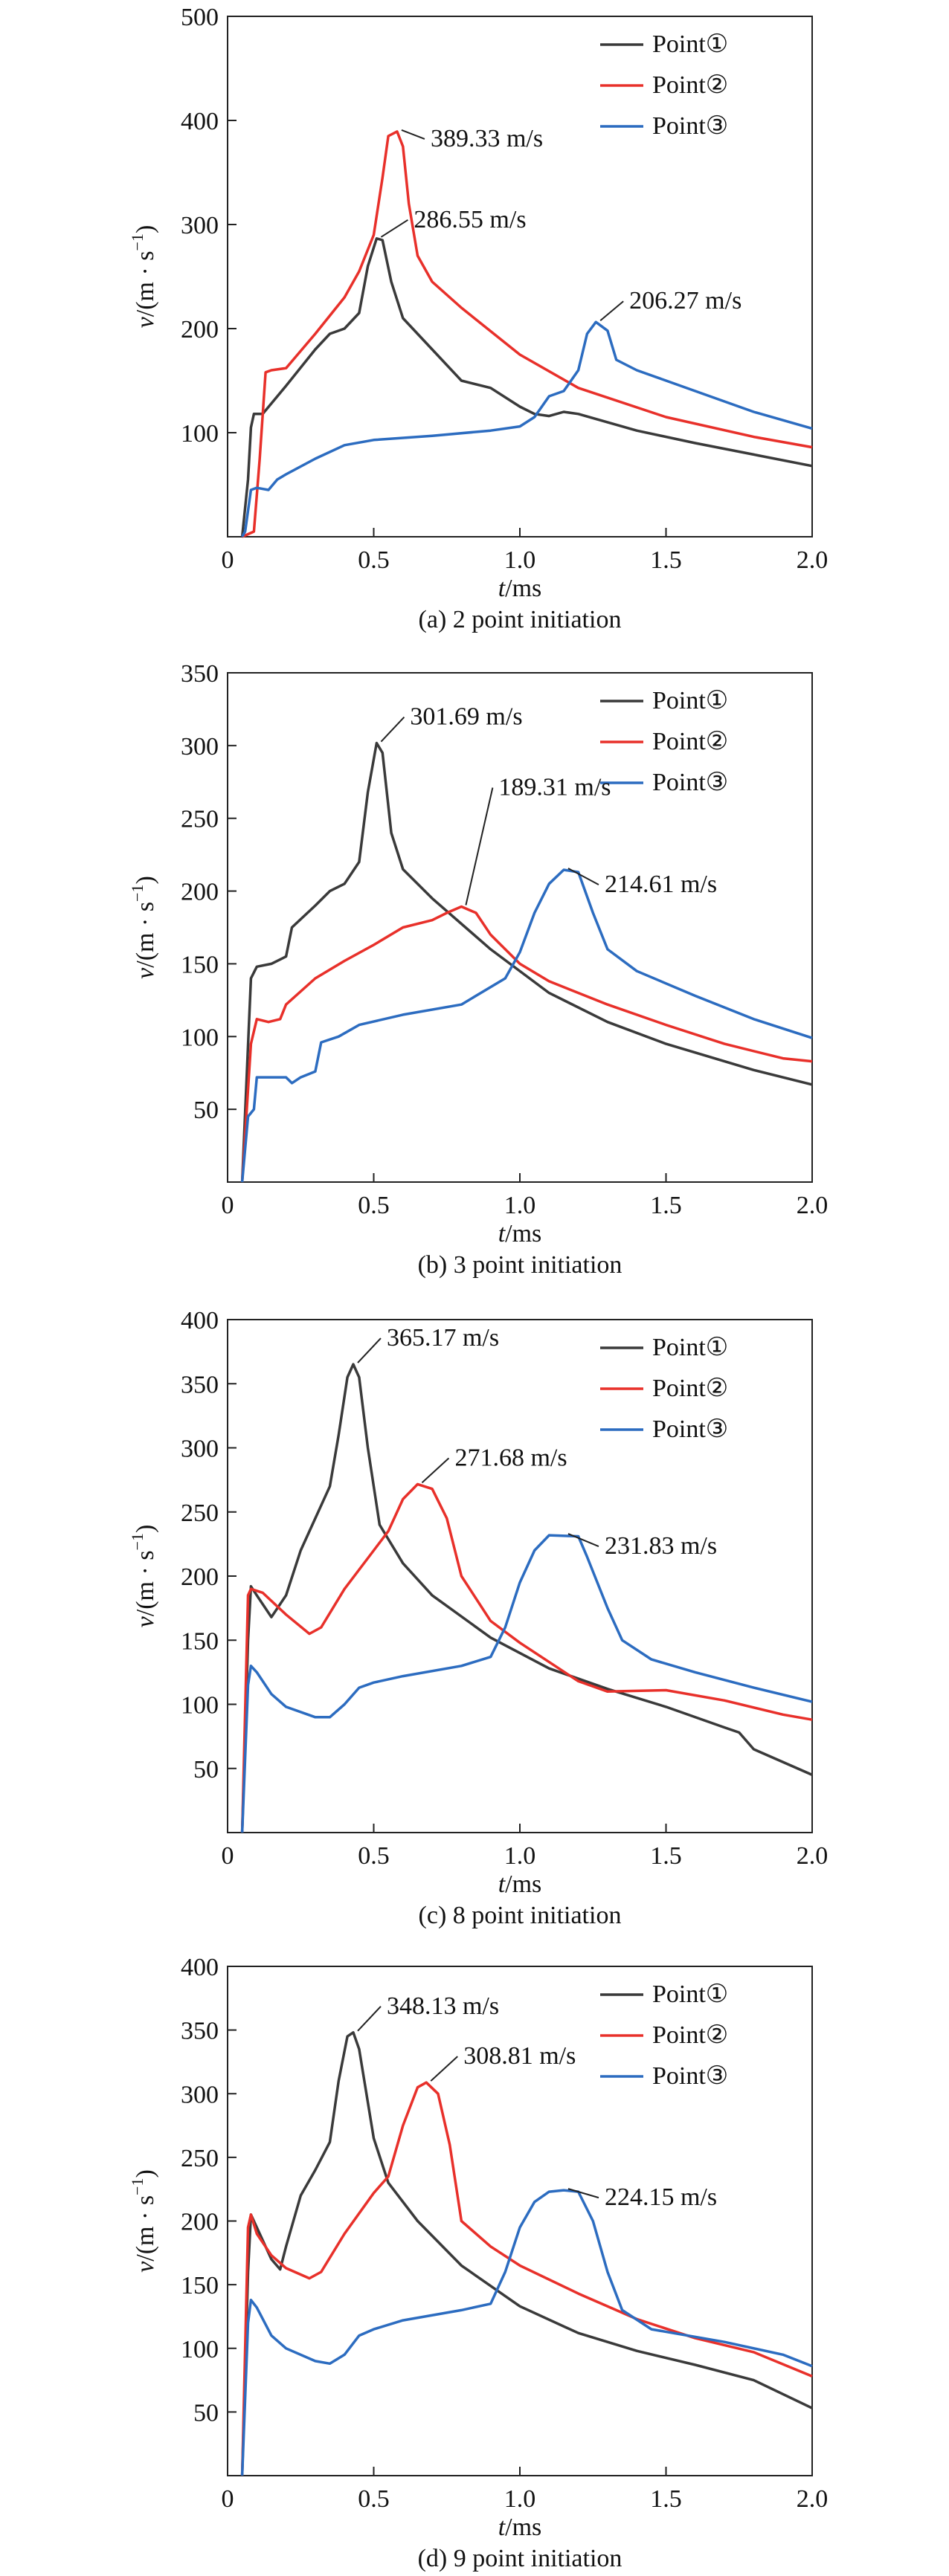 The height and width of the screenshot is (2576, 949). I want to click on annotation-label: 231.83 m/s, so click(661, 1546).